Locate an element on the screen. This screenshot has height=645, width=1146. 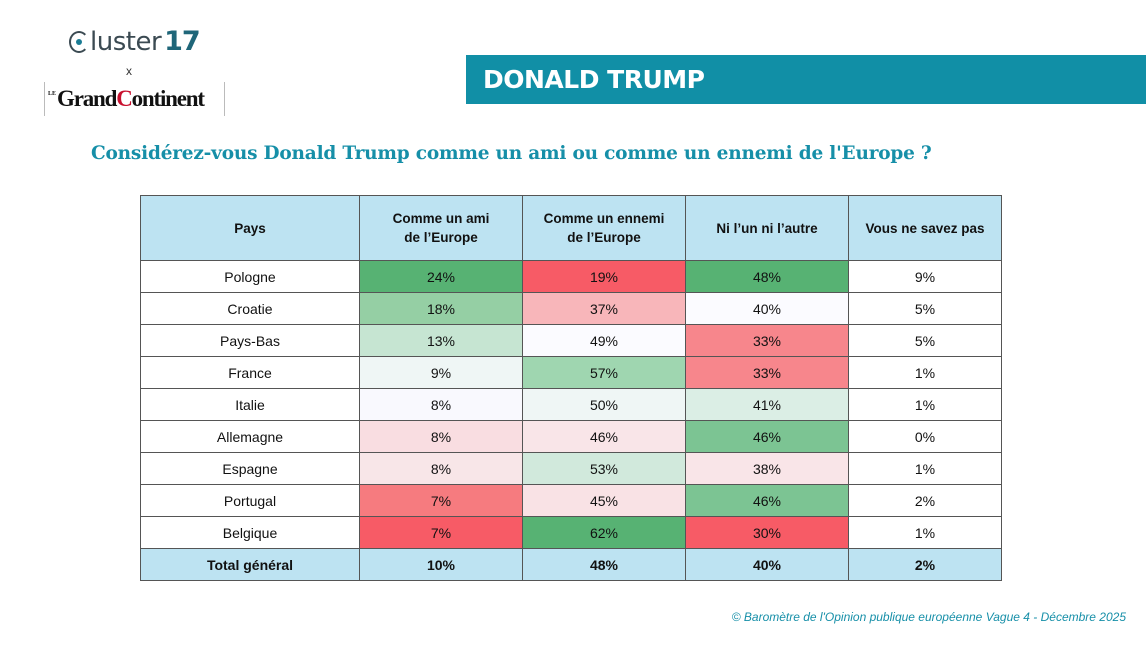
value-cell: 45% is located at coordinates (604, 500).